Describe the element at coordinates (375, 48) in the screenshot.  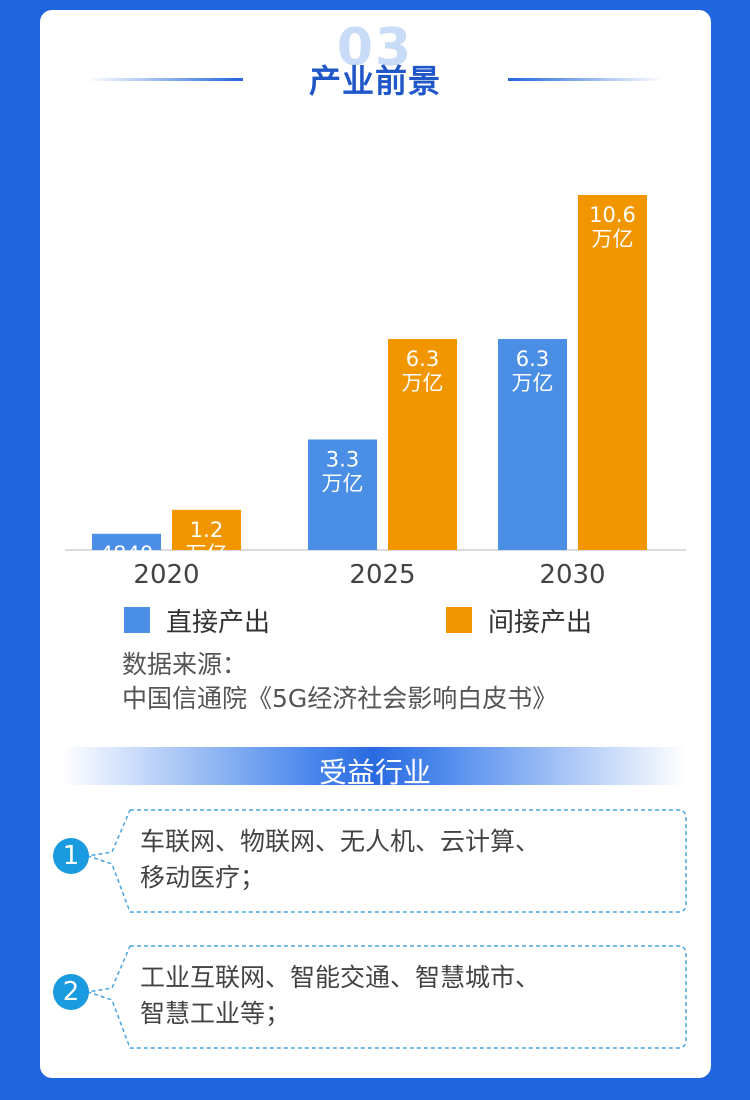
I see `section-number: 03` at that location.